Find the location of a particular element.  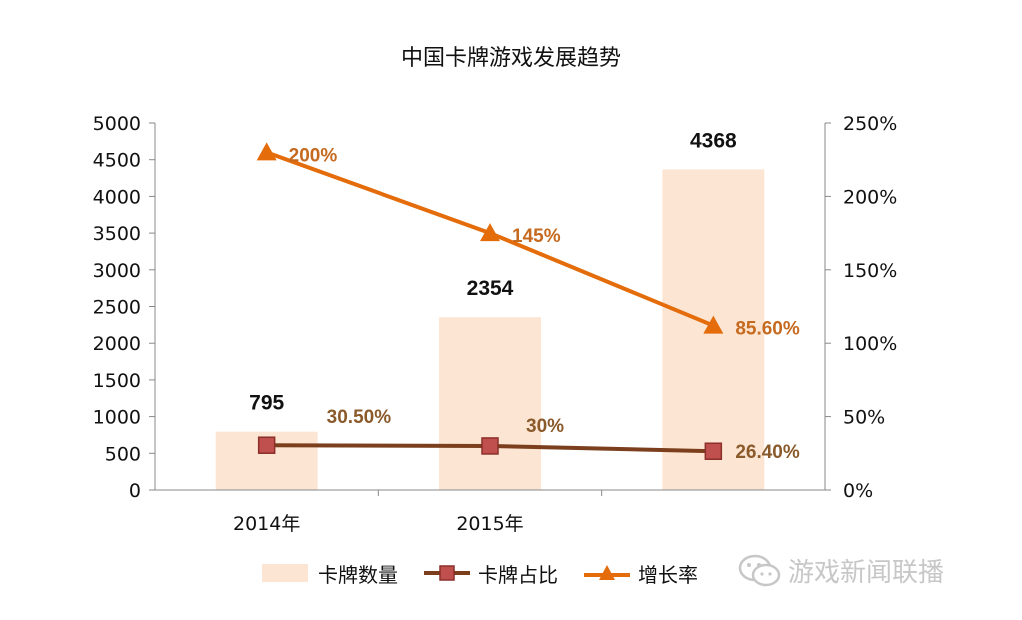

x-tick-label: 2014年 is located at coordinates (266, 524).